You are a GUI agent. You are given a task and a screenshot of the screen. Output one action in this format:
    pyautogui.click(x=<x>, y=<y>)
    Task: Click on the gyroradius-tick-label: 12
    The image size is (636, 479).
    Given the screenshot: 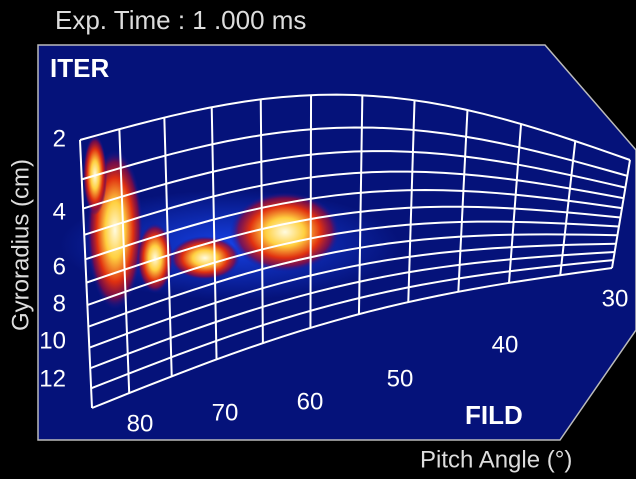 What is the action you would take?
    pyautogui.click(x=52, y=378)
    